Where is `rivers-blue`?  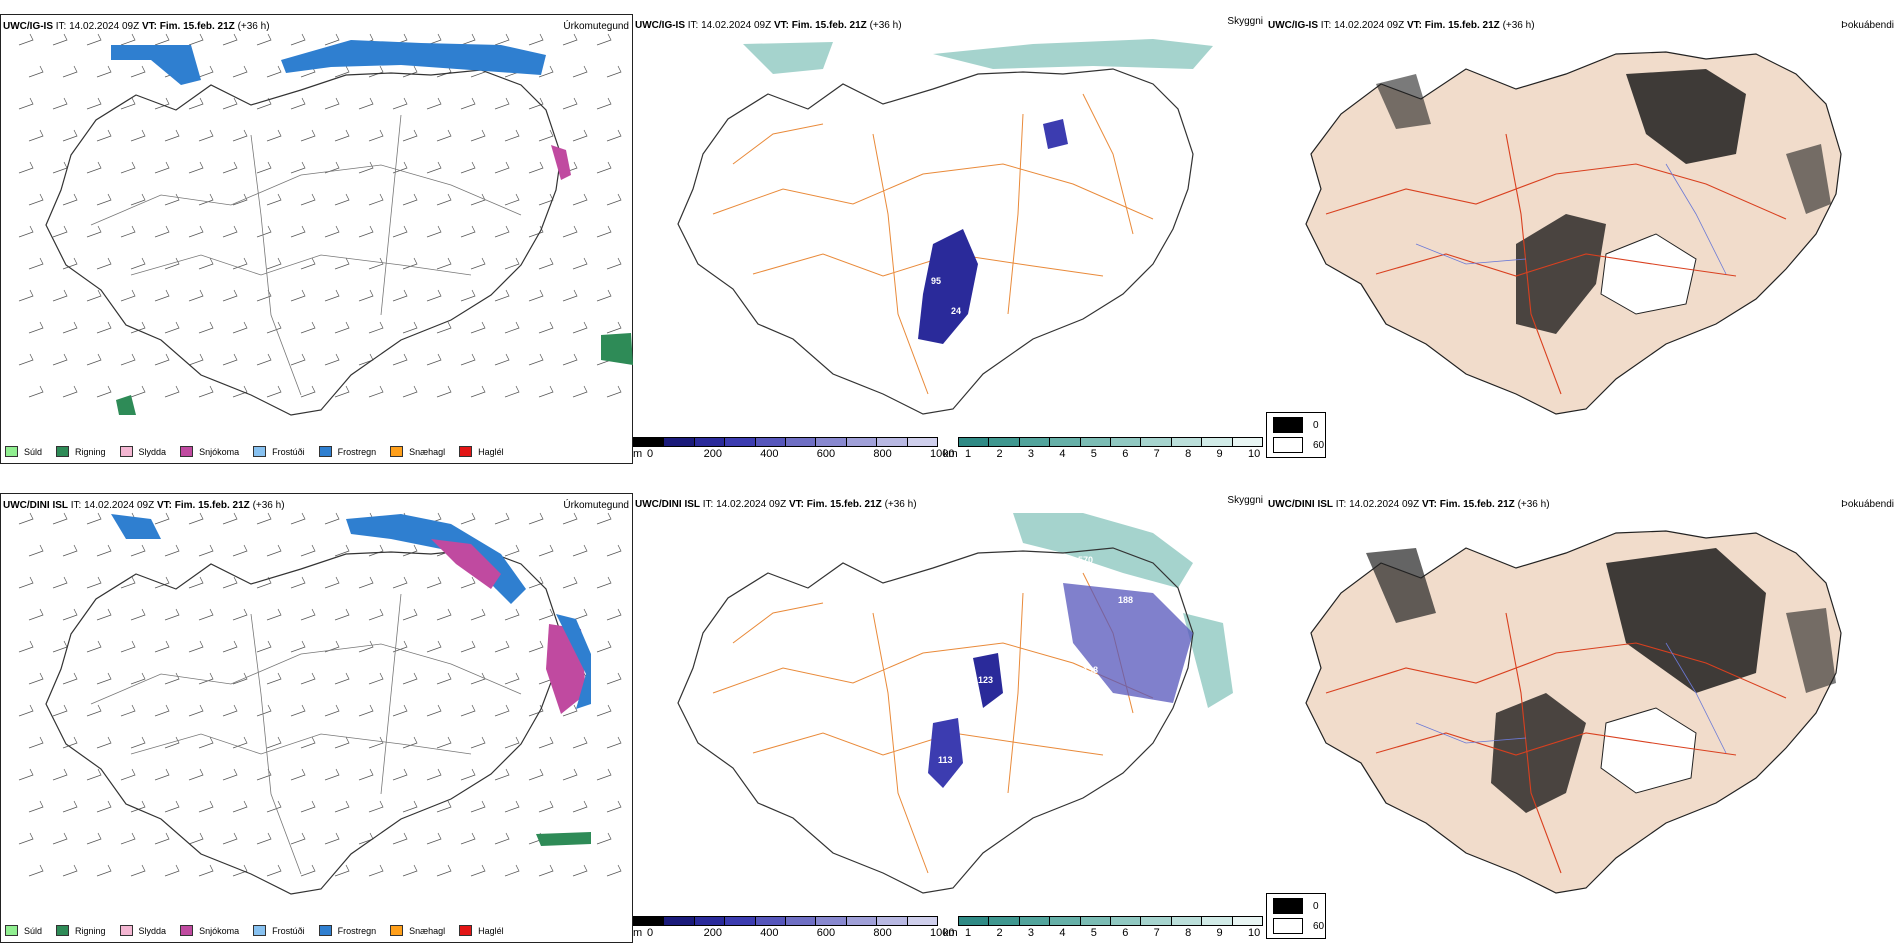 rivers-blue is located at coordinates (1571, 698).